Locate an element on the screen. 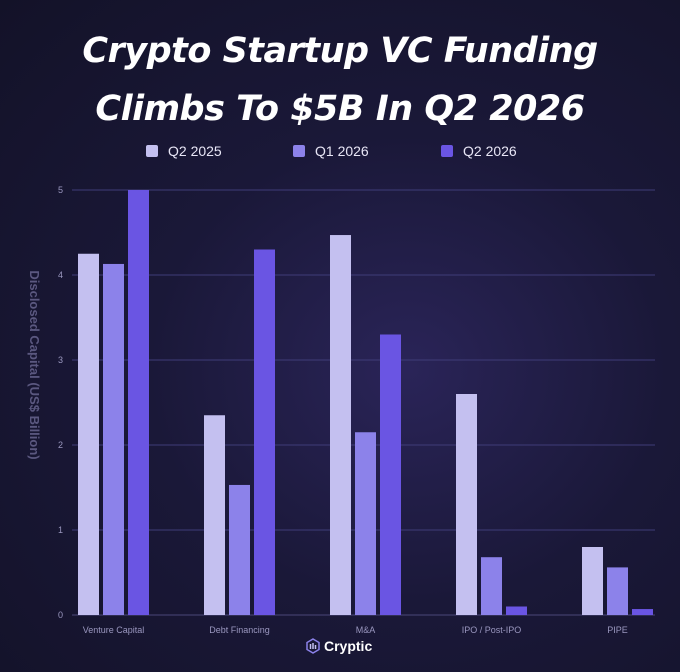  x-tick-label: PIPE is located at coordinates (617, 630).